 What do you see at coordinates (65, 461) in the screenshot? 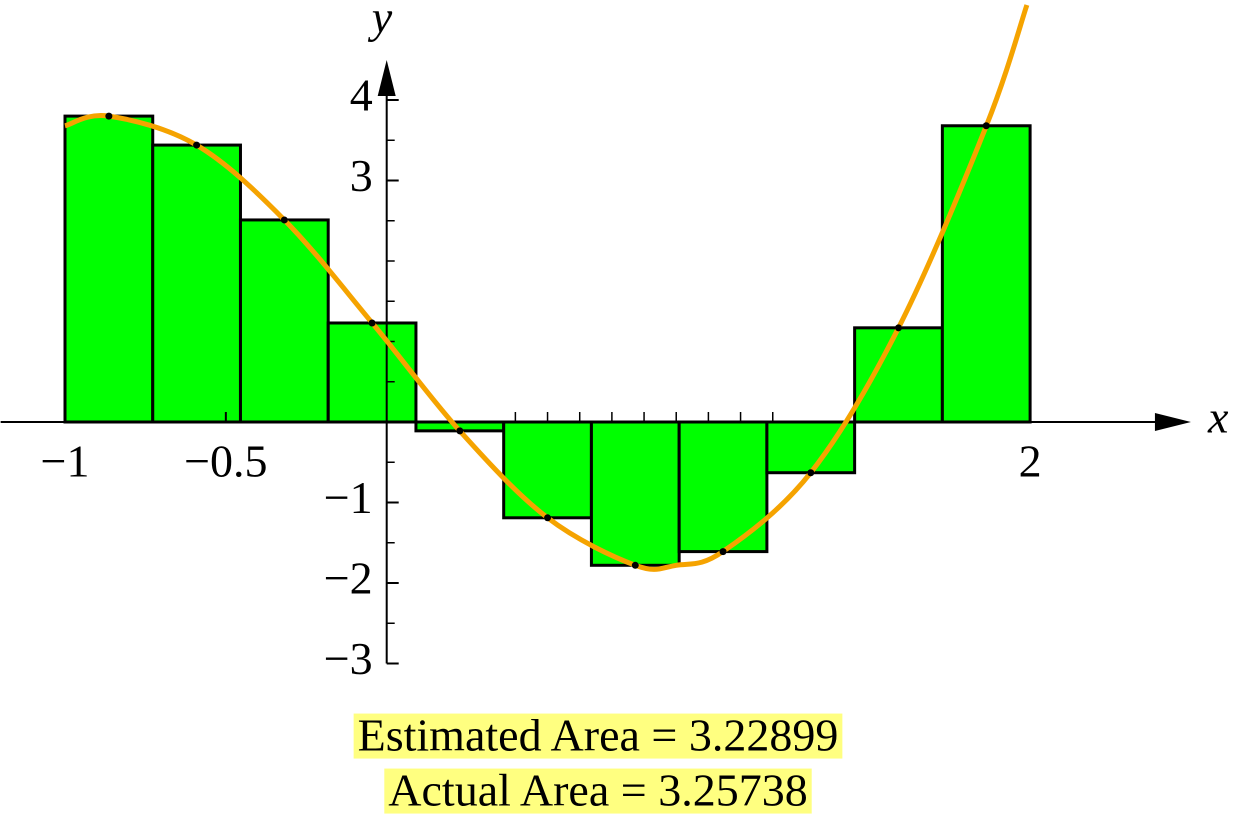
I see `x-tick-label: −1` at bounding box center [65, 461].